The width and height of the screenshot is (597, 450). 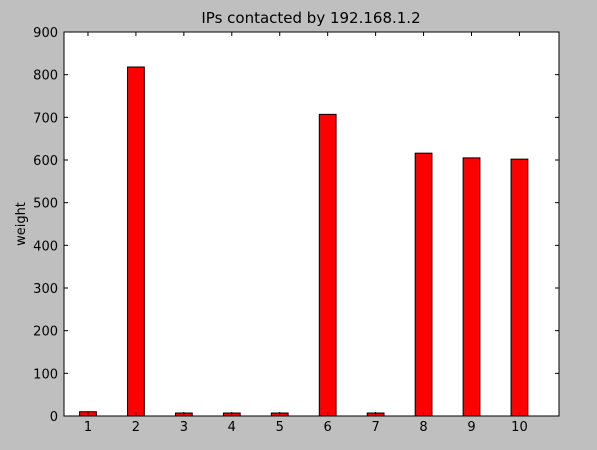 I want to click on x-tick-label: 10, so click(x=519, y=427).